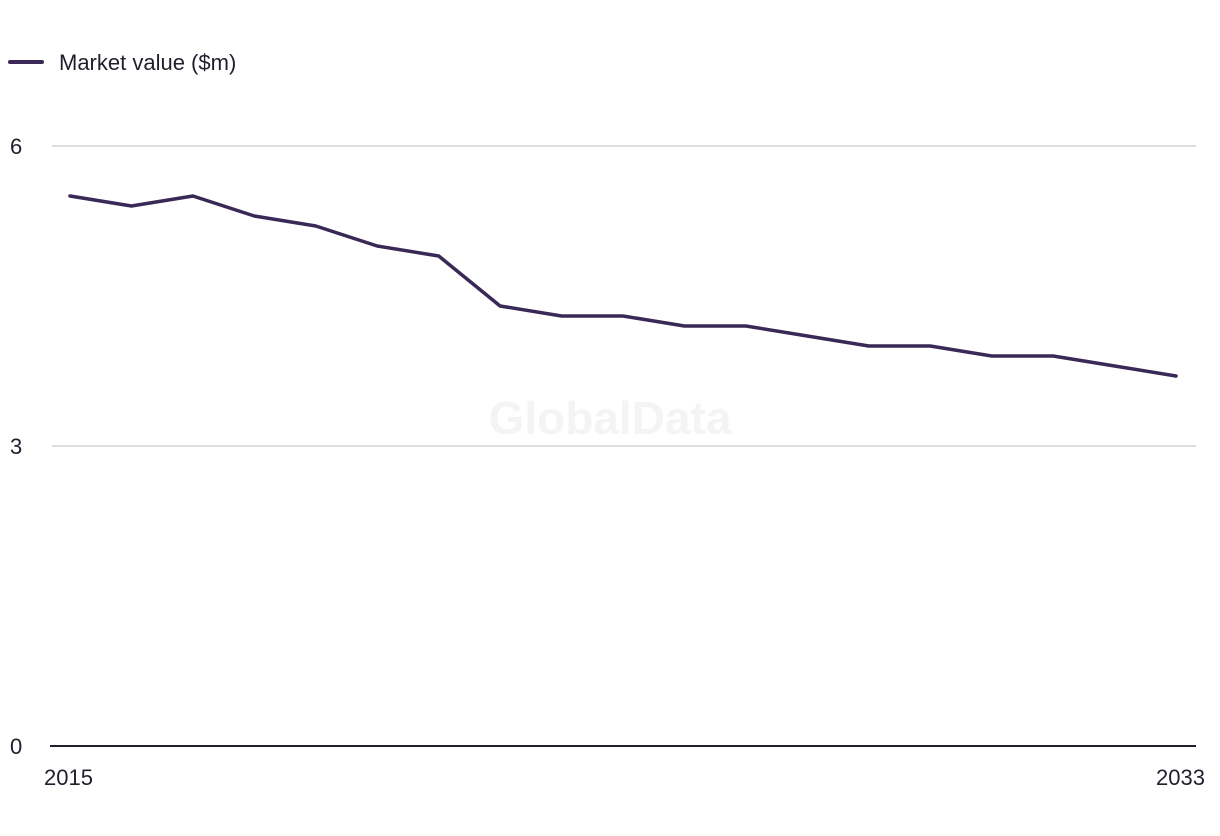 The image size is (1220, 836). Describe the element at coordinates (624, 777) in the screenshot. I see `x-axis-tick-labels: 2015 2033` at that location.